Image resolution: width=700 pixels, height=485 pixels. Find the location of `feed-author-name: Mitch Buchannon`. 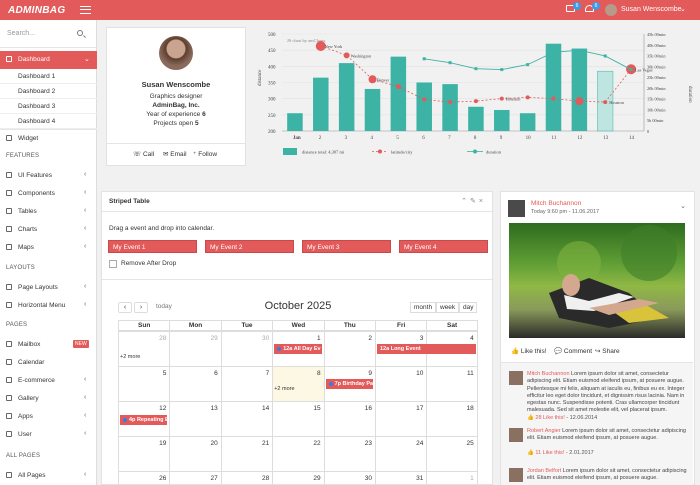

feed-author-name: Mitch Buchannon is located at coordinates (556, 203).